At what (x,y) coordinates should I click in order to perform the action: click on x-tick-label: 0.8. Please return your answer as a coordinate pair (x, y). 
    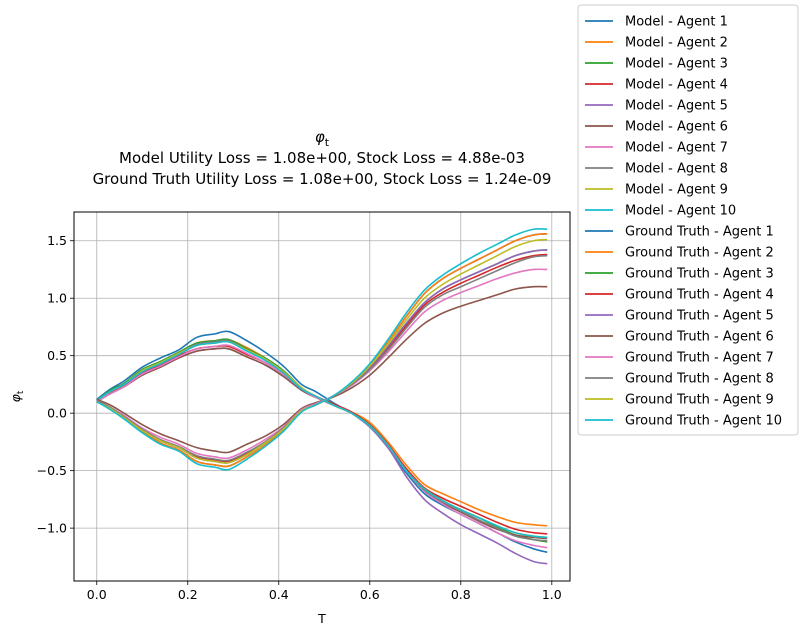
    Looking at the image, I should click on (461, 594).